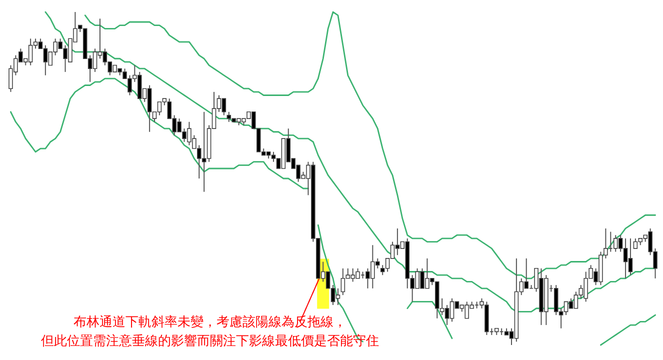 This screenshot has width=663, height=360. I want to click on annotation: 布林通道下軌斜率未變，考慮該陽線為反拖線，, so click(210, 323).